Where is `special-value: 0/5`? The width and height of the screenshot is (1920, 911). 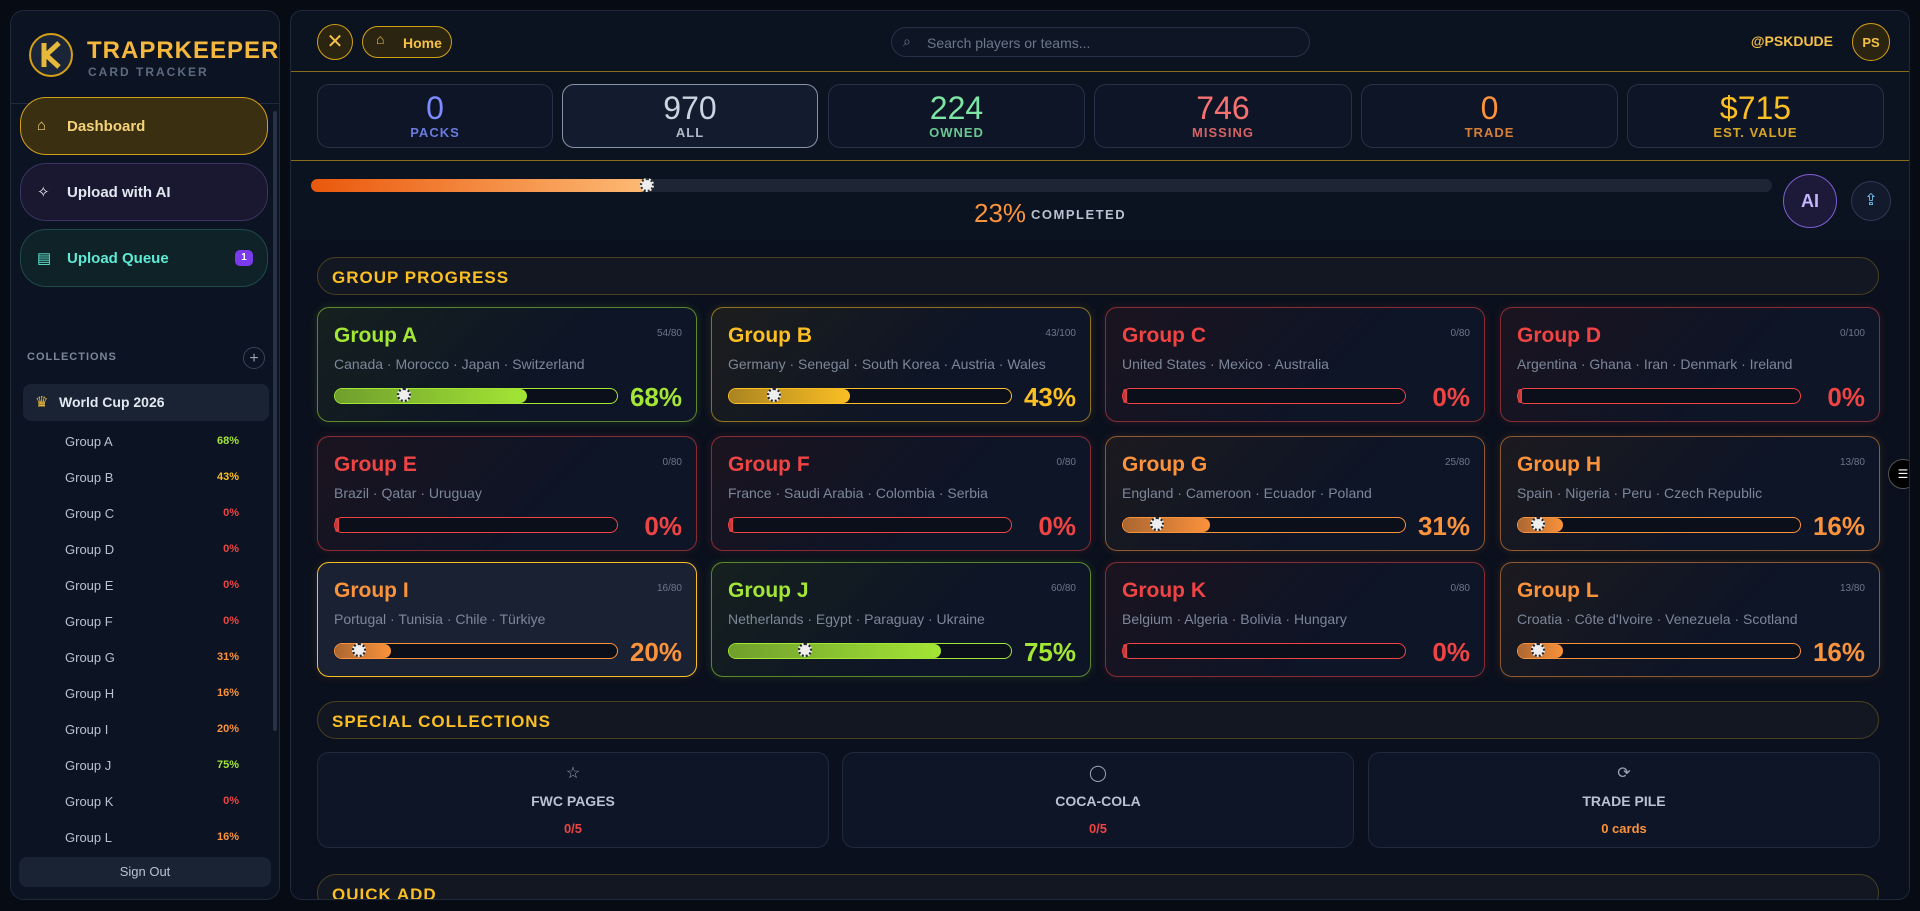
special-value: 0/5 is located at coordinates (573, 828).